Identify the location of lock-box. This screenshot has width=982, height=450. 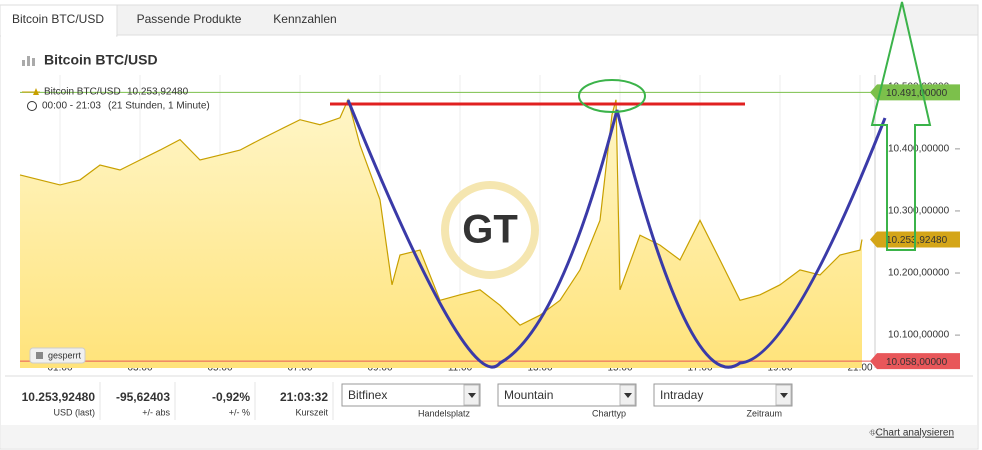
(57, 355).